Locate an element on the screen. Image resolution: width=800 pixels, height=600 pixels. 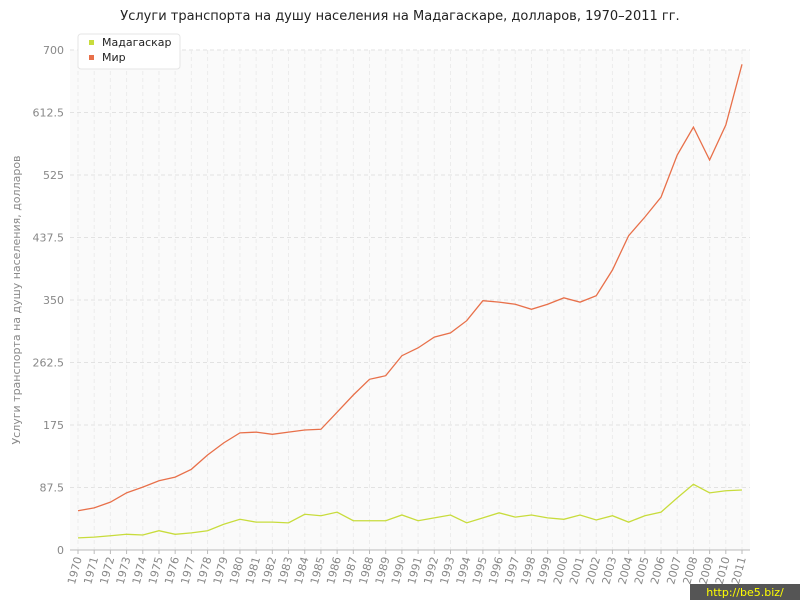
y-tick-label: 700 is located at coordinates (53, 50).